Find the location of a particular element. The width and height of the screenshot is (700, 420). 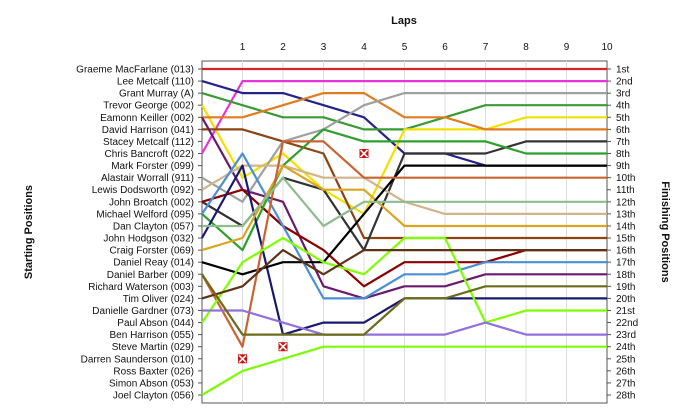

finish-position-label: 22nd is located at coordinates (627, 323).